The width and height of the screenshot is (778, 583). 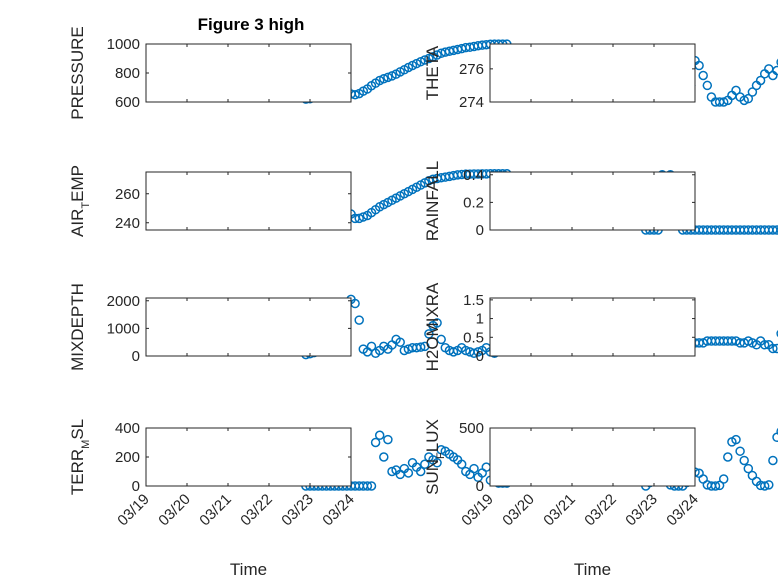 I want to click on y-axis-label: H2OMIXRA, so click(x=432, y=326).